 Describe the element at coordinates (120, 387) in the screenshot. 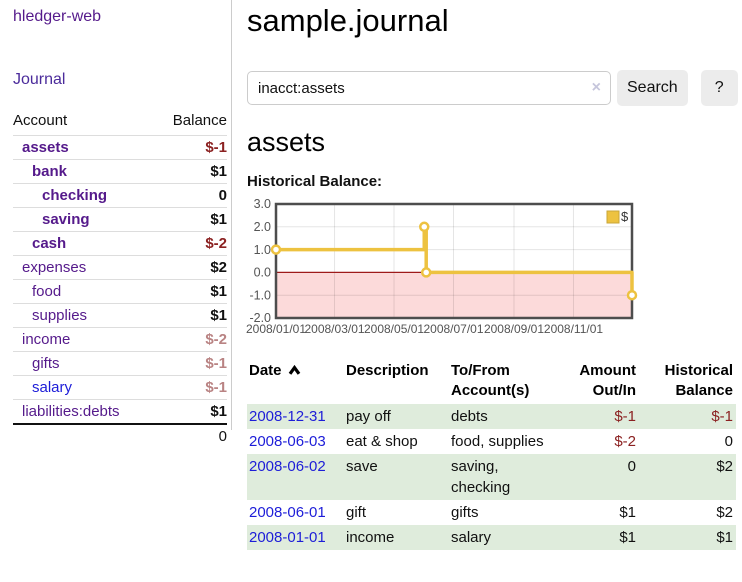

I see `account-row: salary $-1` at that location.